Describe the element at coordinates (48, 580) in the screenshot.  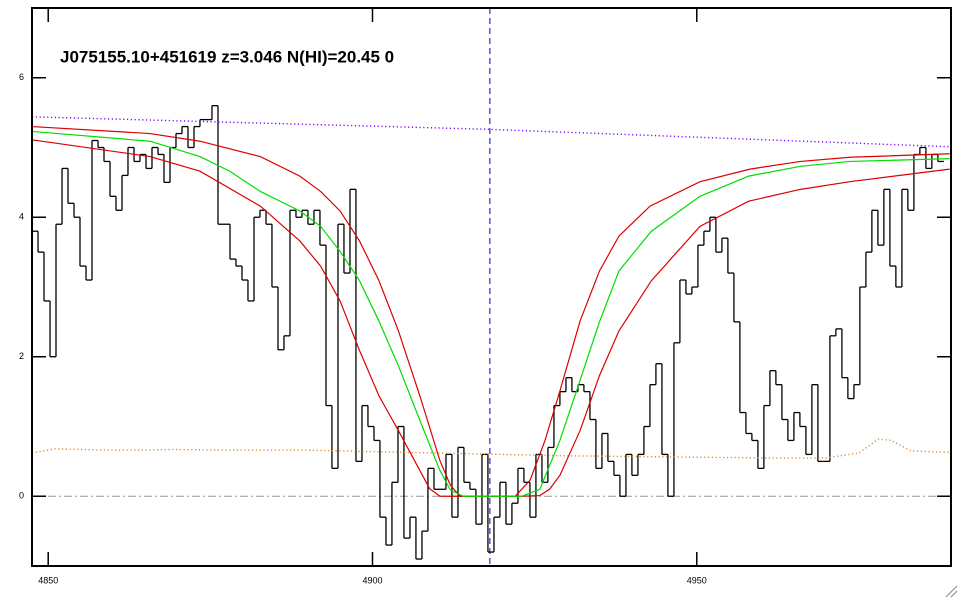
I see `x-tick-label: 4850` at that location.